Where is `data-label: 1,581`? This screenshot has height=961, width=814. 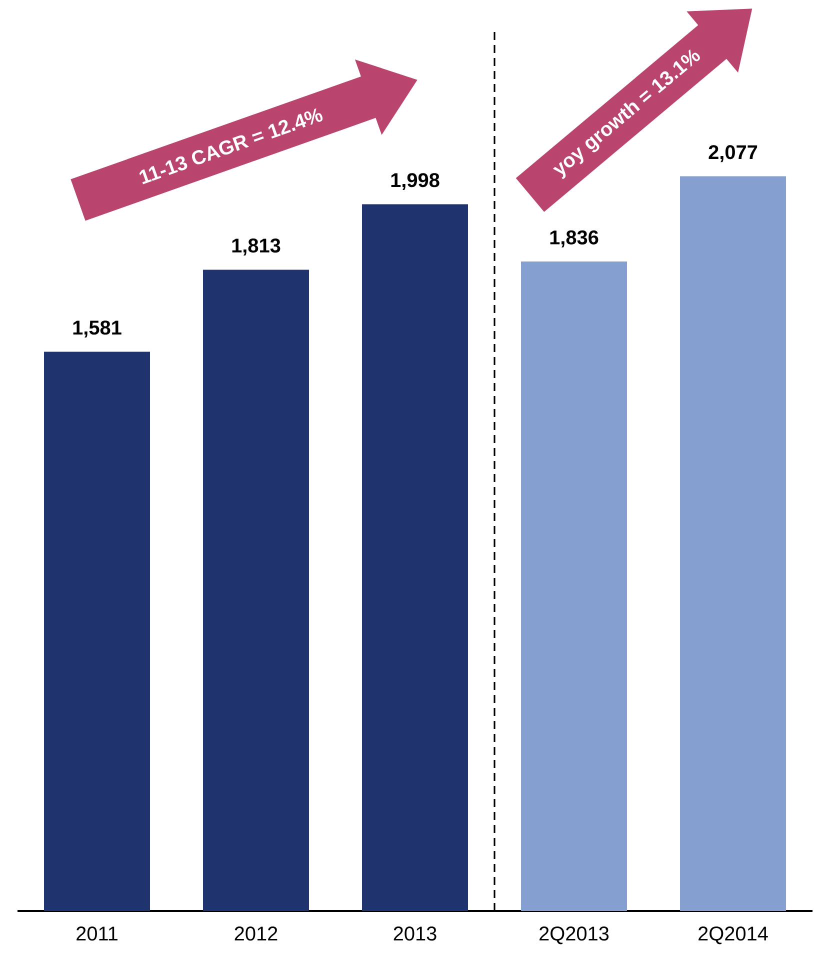 data-label: 1,581 is located at coordinates (98, 329).